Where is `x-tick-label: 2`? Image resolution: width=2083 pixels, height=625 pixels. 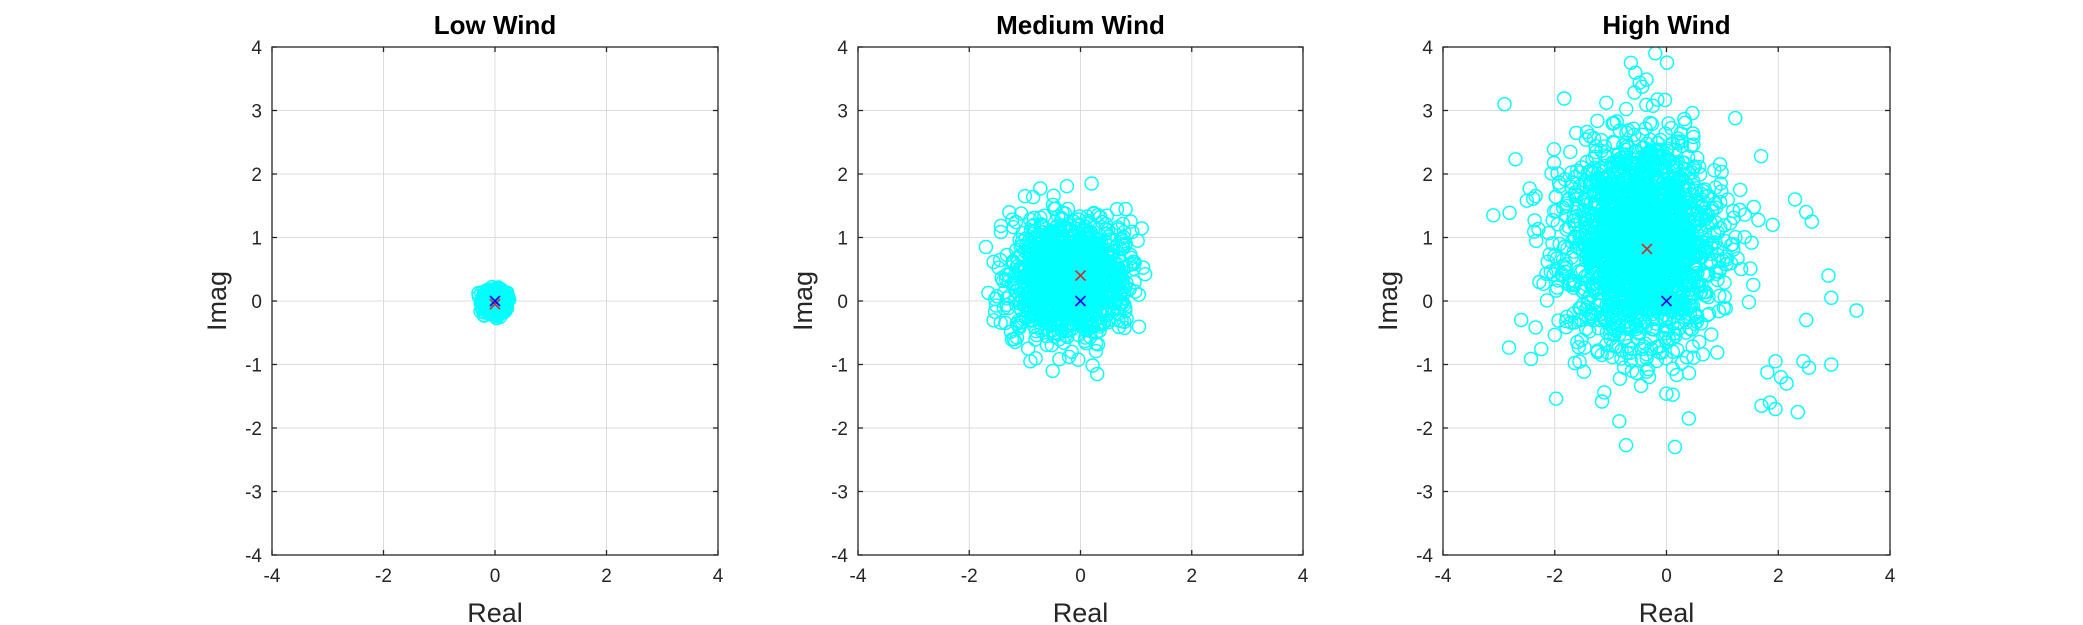
x-tick-label: 2 is located at coordinates (606, 576).